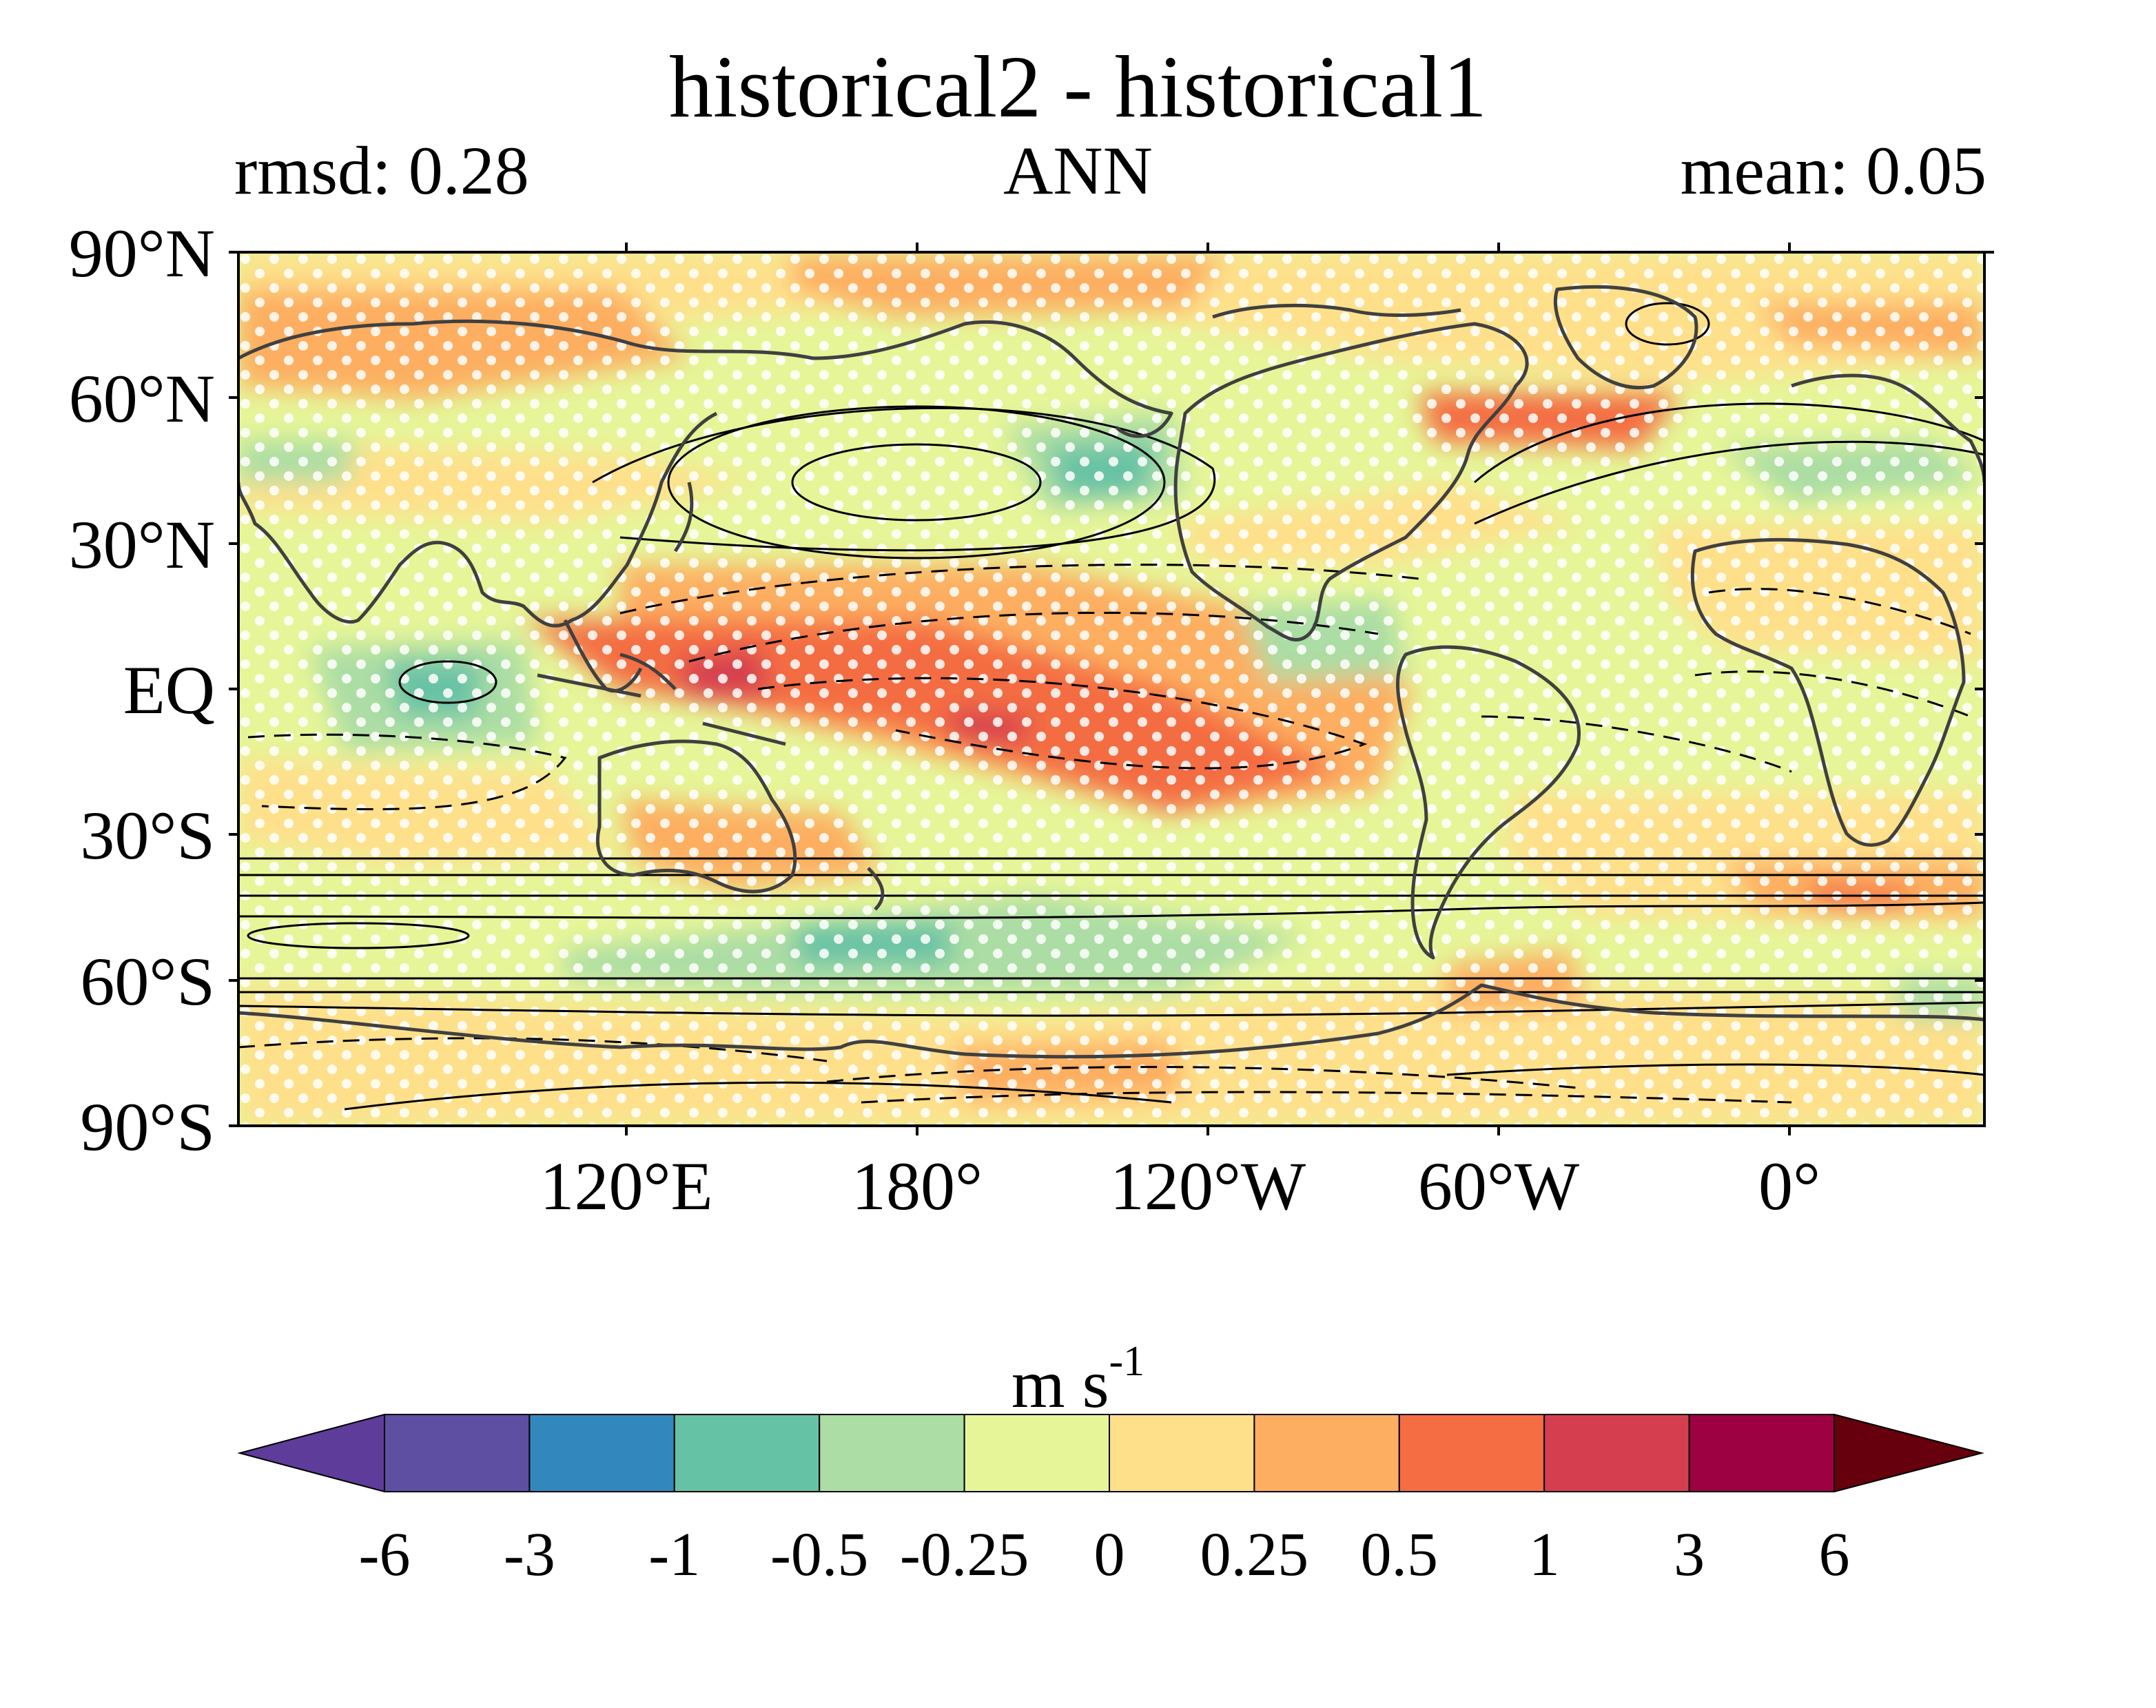 This screenshot has width=2156, height=1708. What do you see at coordinates (169, 690) in the screenshot?
I see `lat-label-eq: EQ` at bounding box center [169, 690].